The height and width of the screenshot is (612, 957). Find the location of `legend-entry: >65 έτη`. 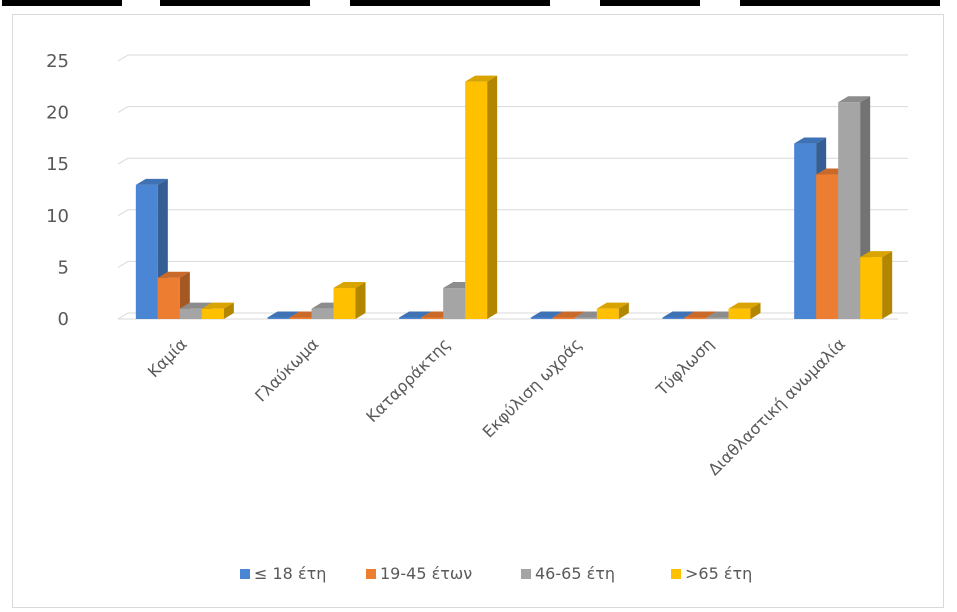

legend-entry: >65 έτη is located at coordinates (718, 573).